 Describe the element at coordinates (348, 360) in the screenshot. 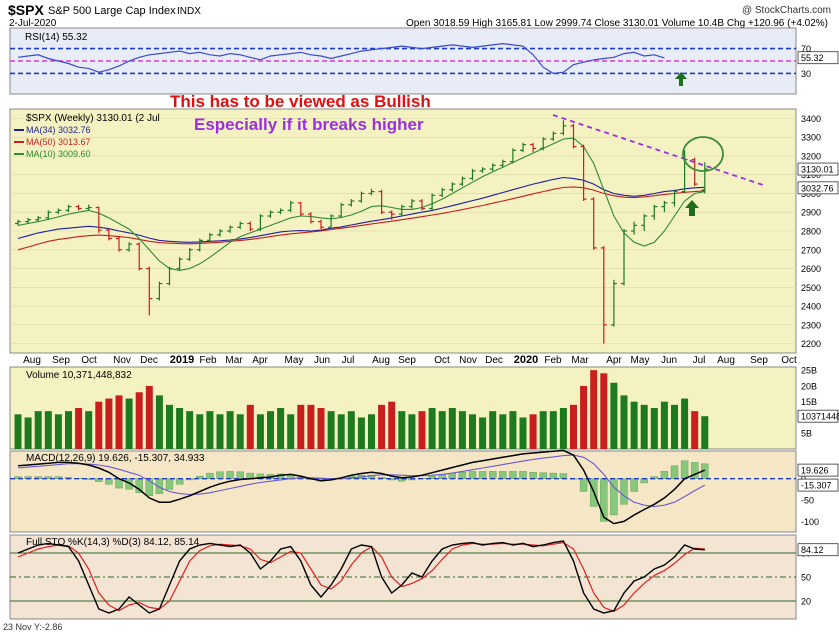

I see `x-tick-11: Jul` at that location.